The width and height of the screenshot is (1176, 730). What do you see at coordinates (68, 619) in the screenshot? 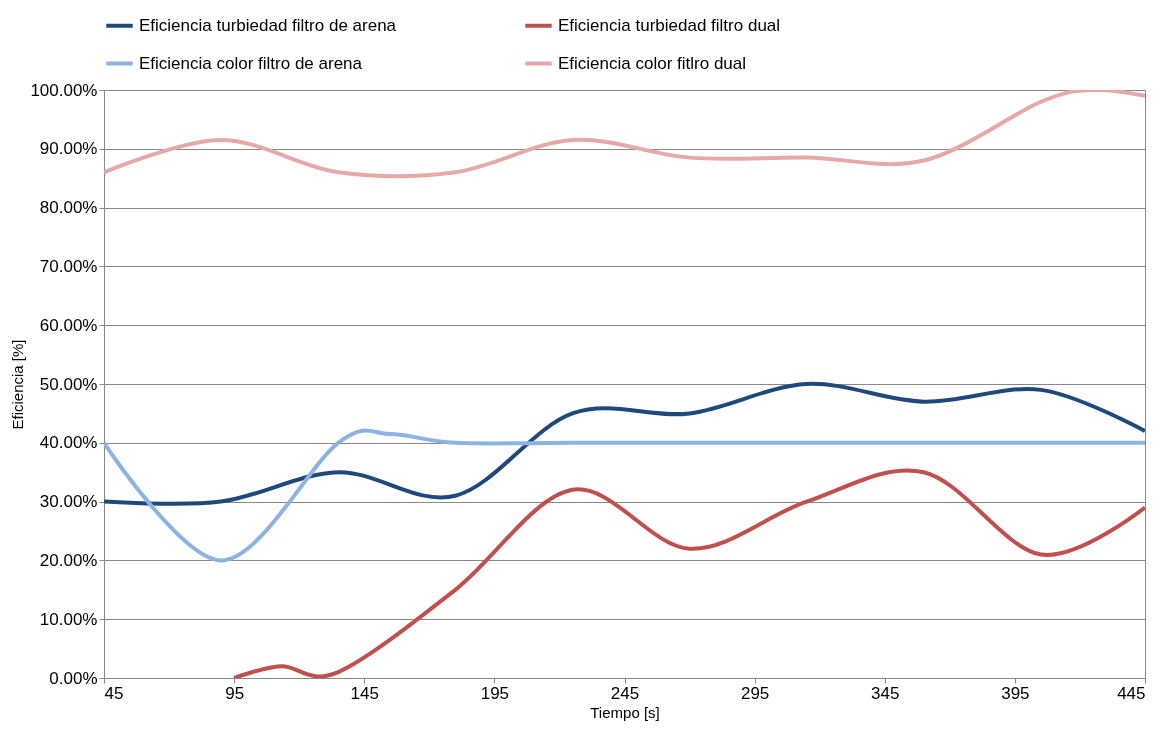
I see `y-tick-label: 10.00%` at bounding box center [68, 619].